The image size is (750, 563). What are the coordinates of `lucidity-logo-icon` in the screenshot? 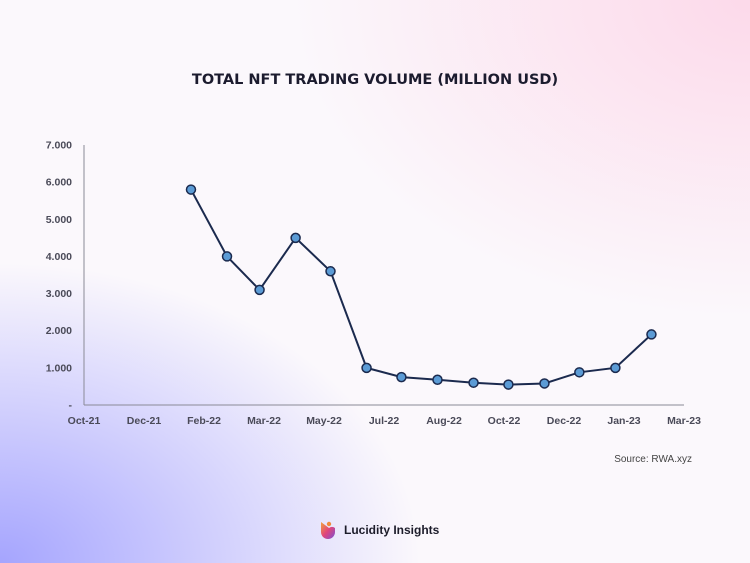 It's located at (328, 530).